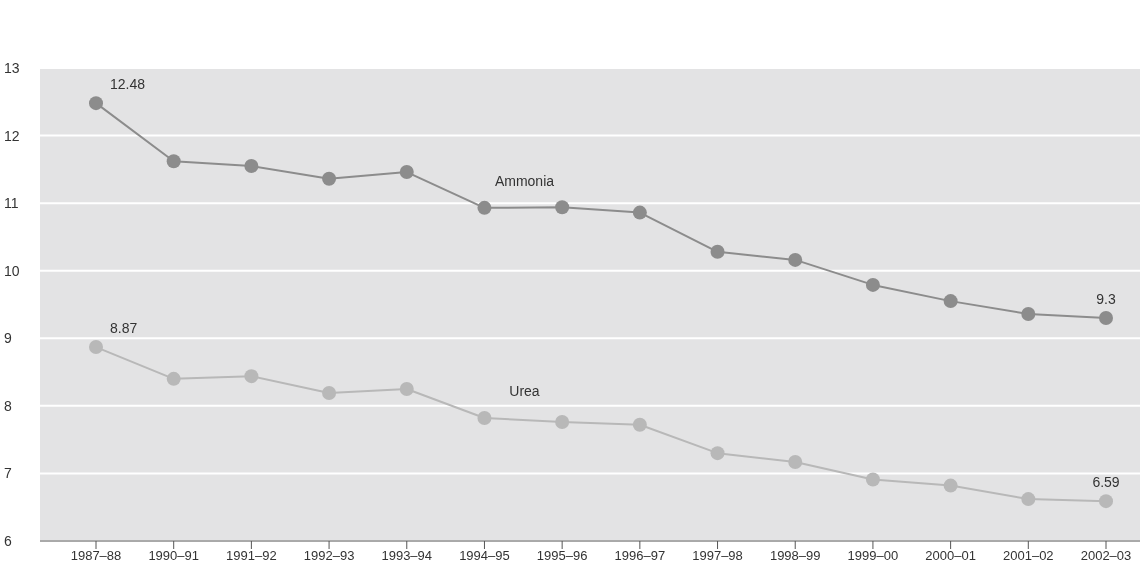  I want to click on y-tick-label: 9, so click(8, 338).